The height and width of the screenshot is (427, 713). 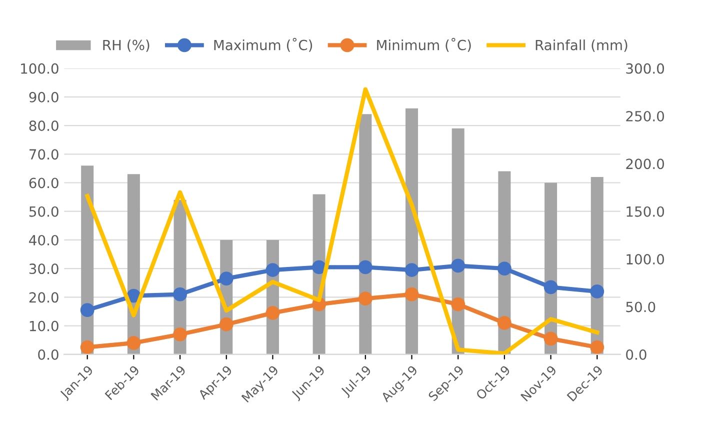 What do you see at coordinates (645, 259) in the screenshot?
I see `y2-tick-label: 100.0` at bounding box center [645, 259].